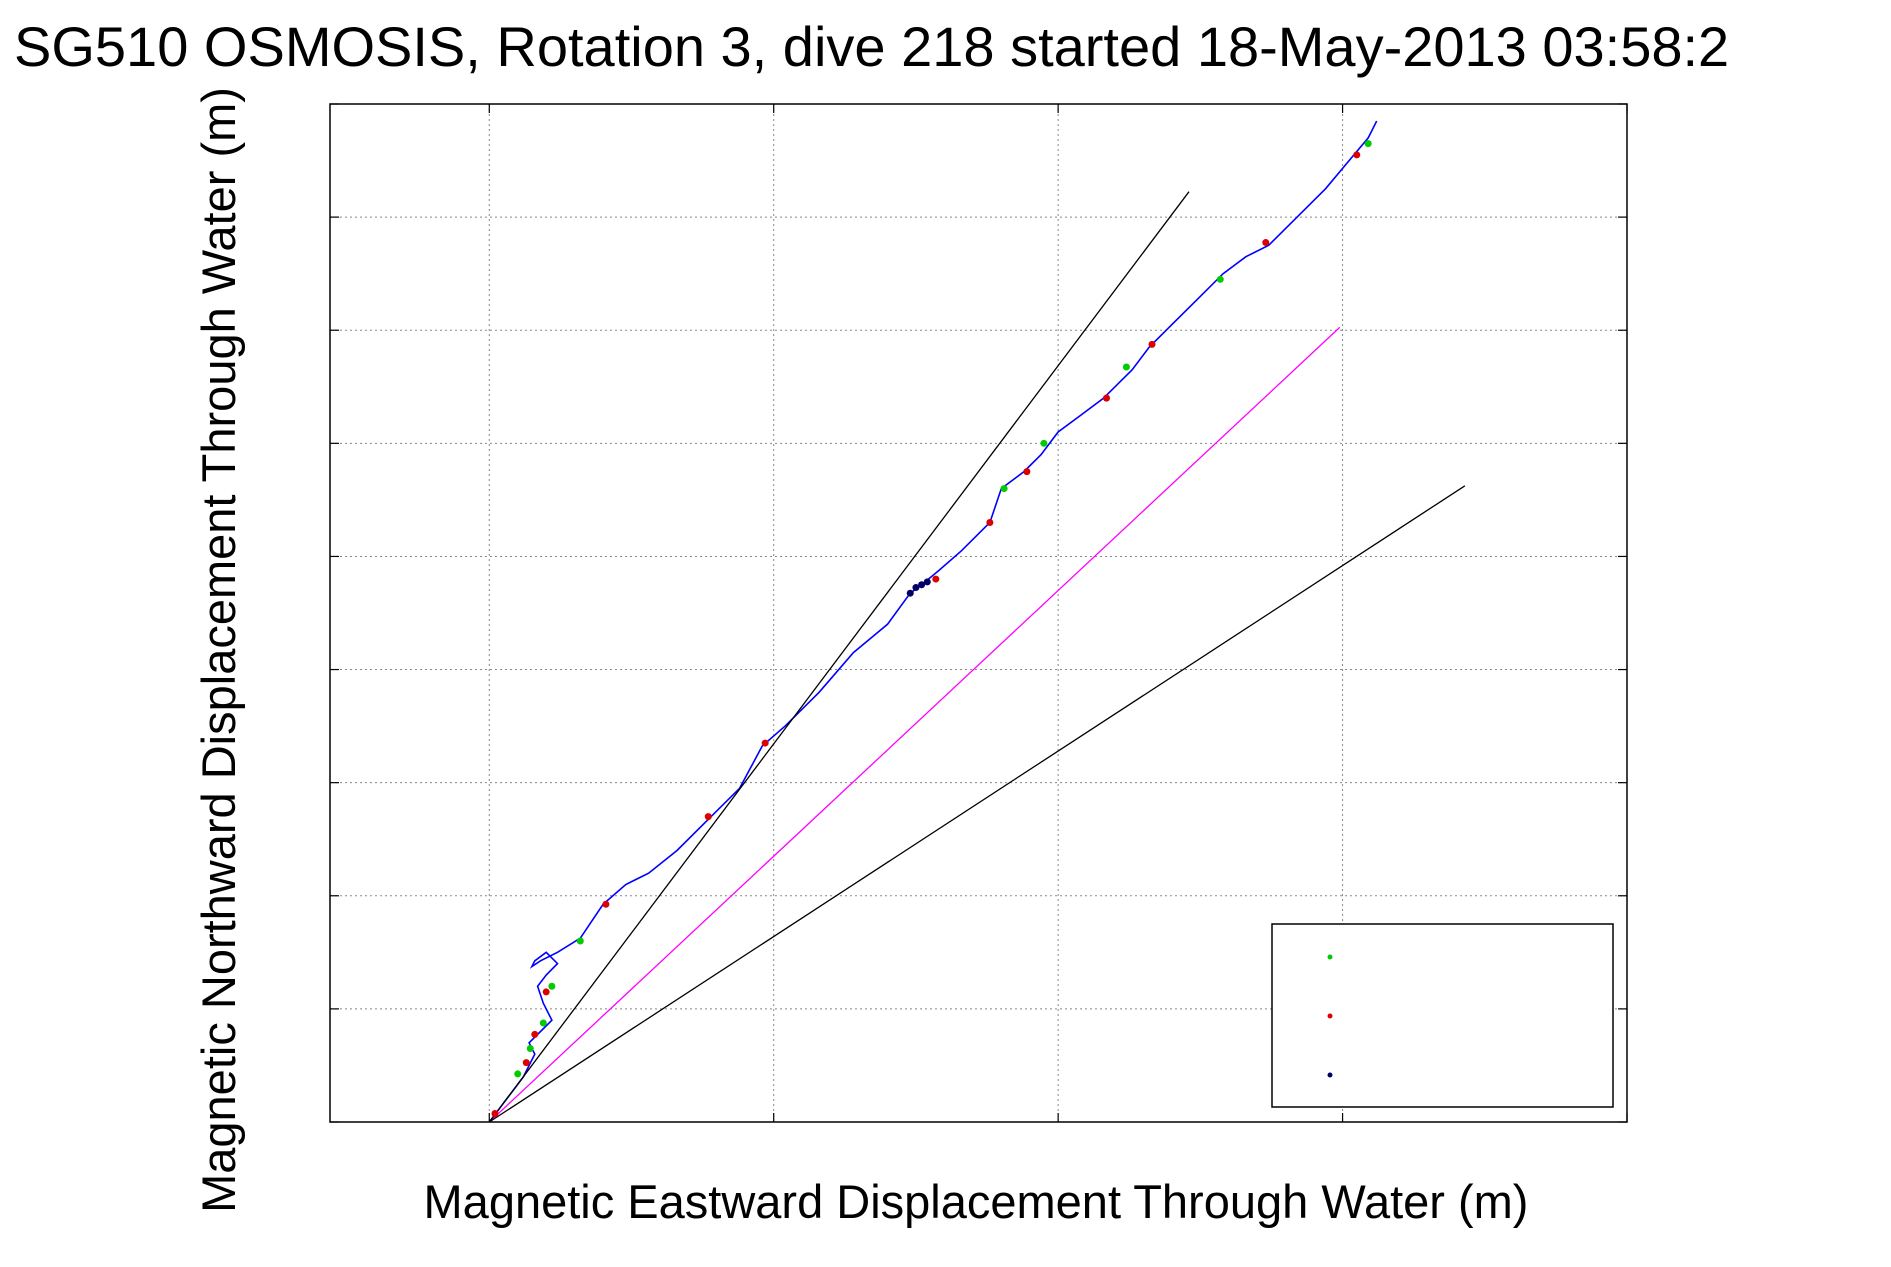  I want to click on legend-box, so click(1442, 1015).